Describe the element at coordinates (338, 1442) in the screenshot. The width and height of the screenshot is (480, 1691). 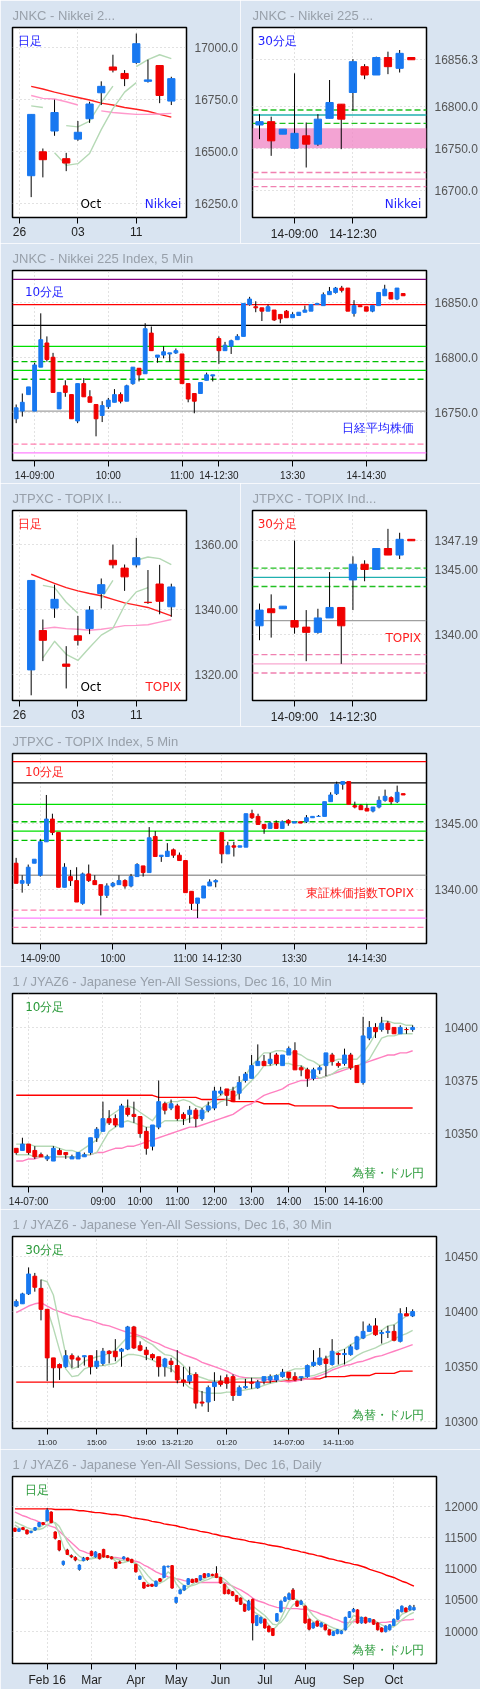
I see `x-tick-label: 14-11:00` at that location.